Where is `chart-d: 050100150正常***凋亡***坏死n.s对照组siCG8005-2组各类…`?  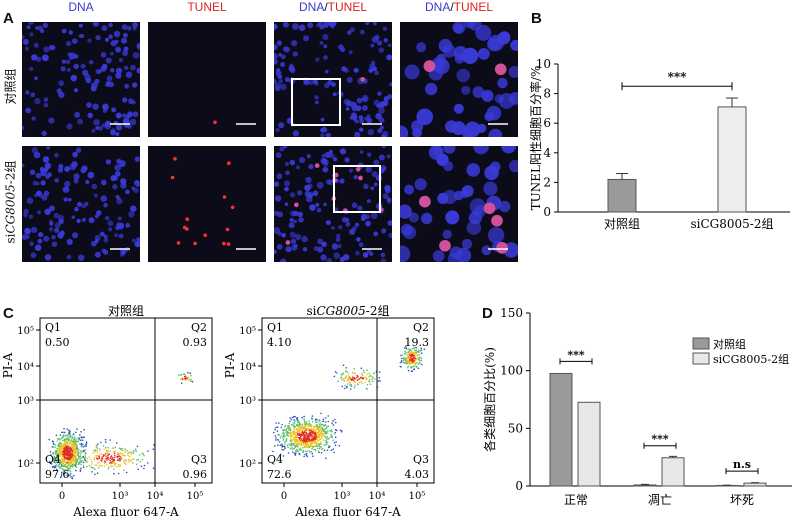 chart-d: 050100150正常***凋亡***坏死n.s对照组siCG8005-2组各类… is located at coordinates (637, 406).